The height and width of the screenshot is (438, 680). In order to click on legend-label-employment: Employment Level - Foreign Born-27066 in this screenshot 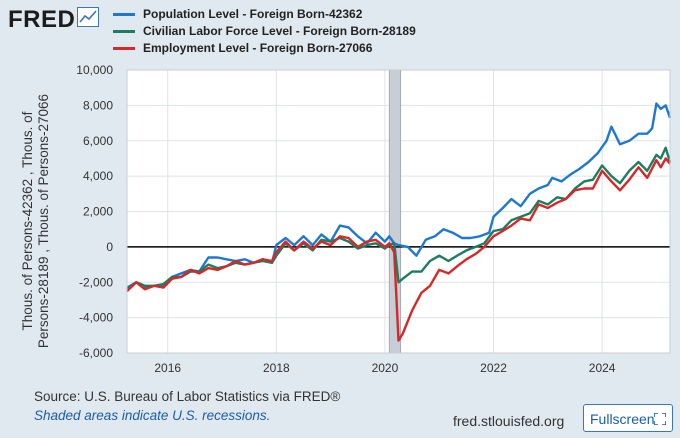, I will do `click(258, 48)`.